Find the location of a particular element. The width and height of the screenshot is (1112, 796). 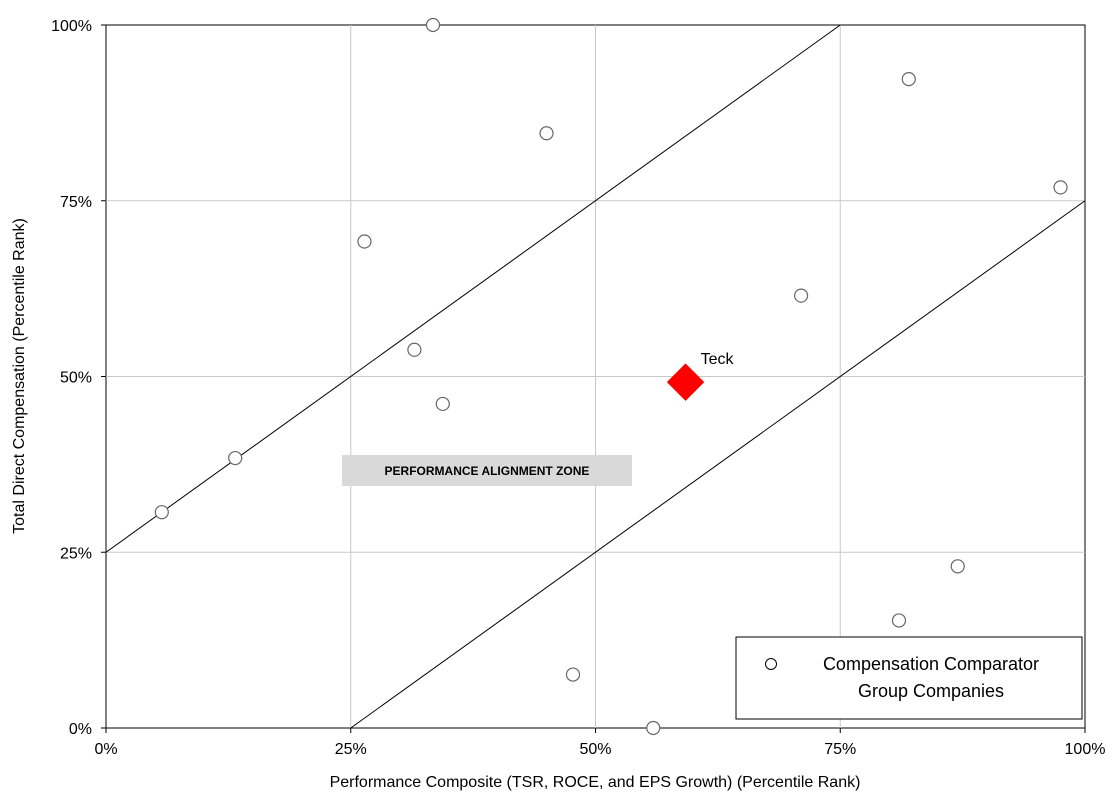

x-tick-label: 100% is located at coordinates (1085, 749).